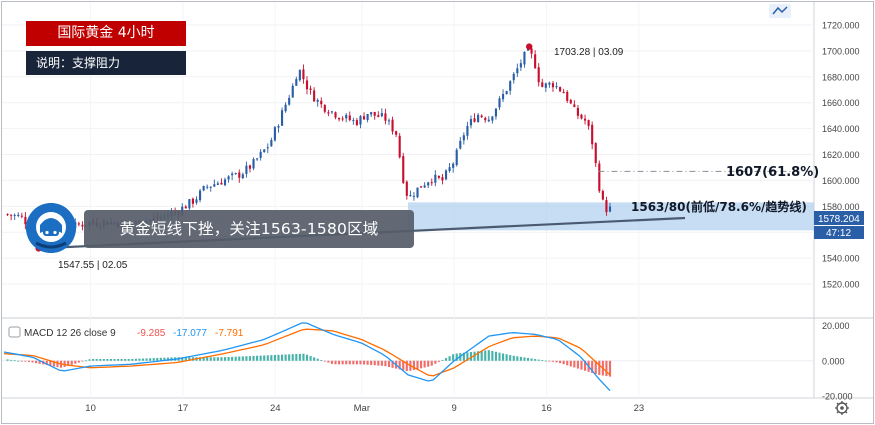 This screenshot has width=875, height=425. I want to click on macd-collapse-icon, so click(14, 332).